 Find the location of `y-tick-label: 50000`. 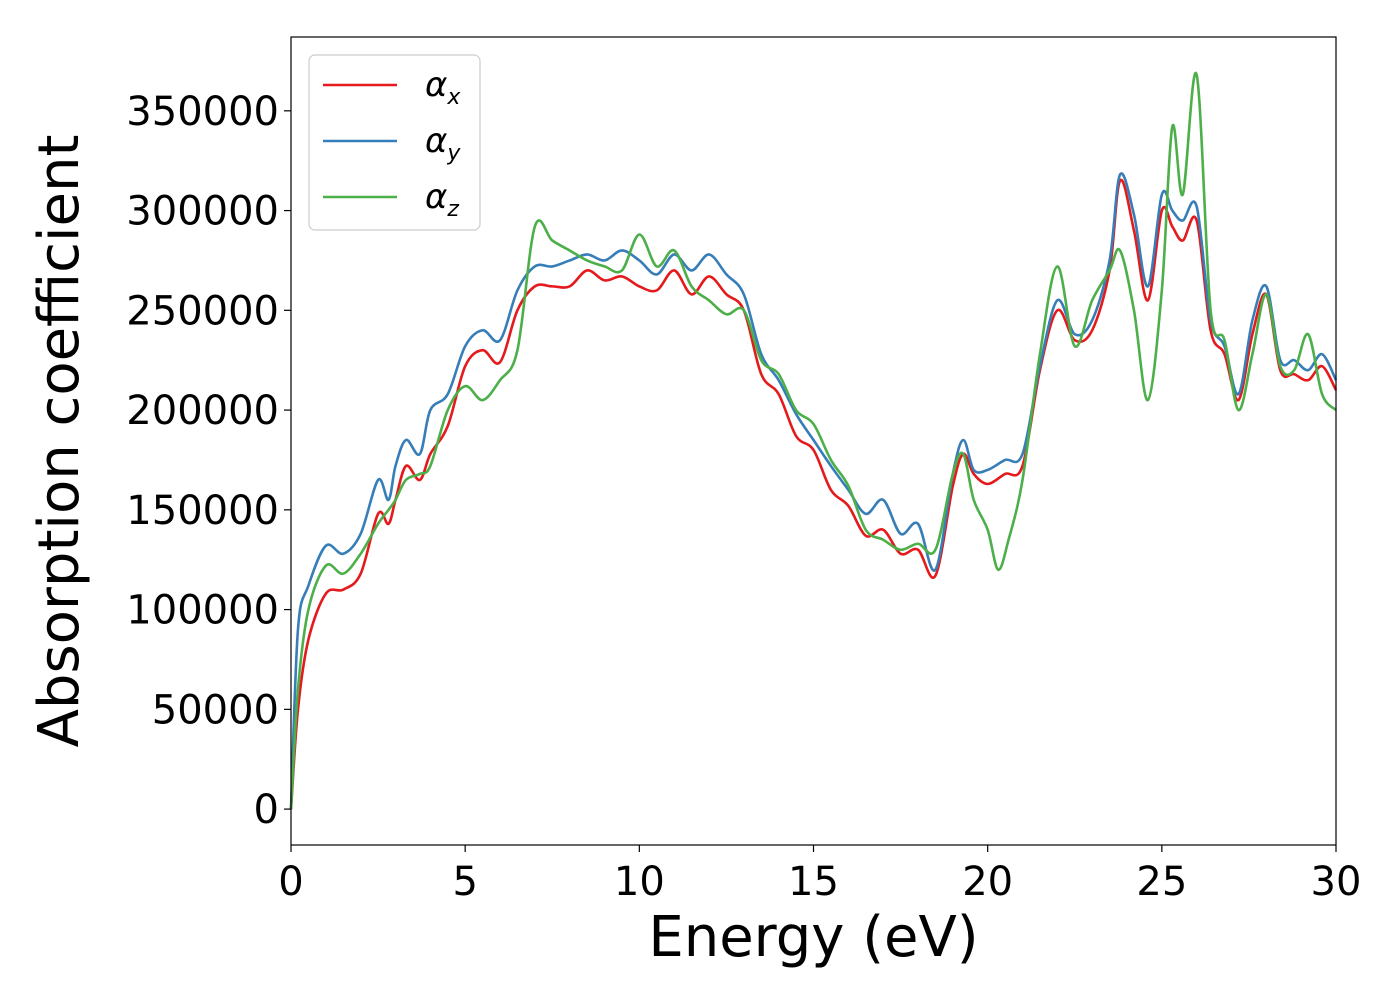

y-tick-label: 50000 is located at coordinates (215, 710).